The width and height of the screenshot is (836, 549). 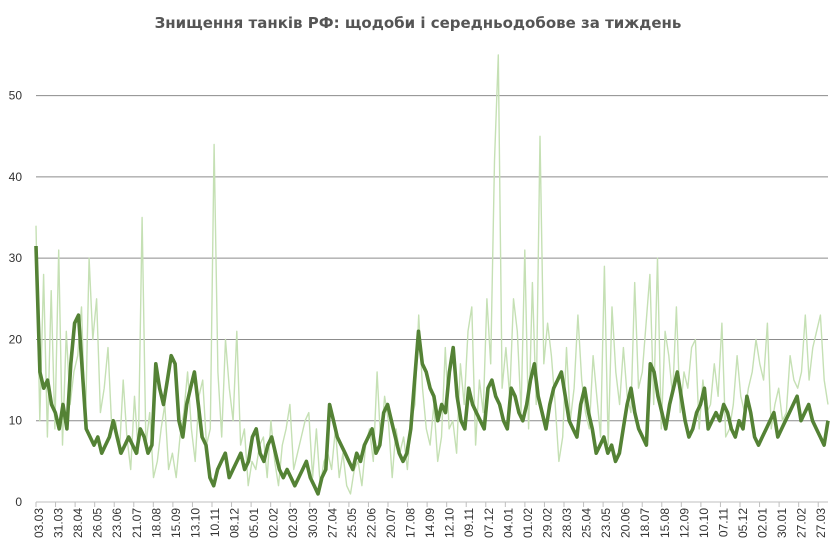 I want to click on y-tick-label: 20, so click(x=16, y=339).